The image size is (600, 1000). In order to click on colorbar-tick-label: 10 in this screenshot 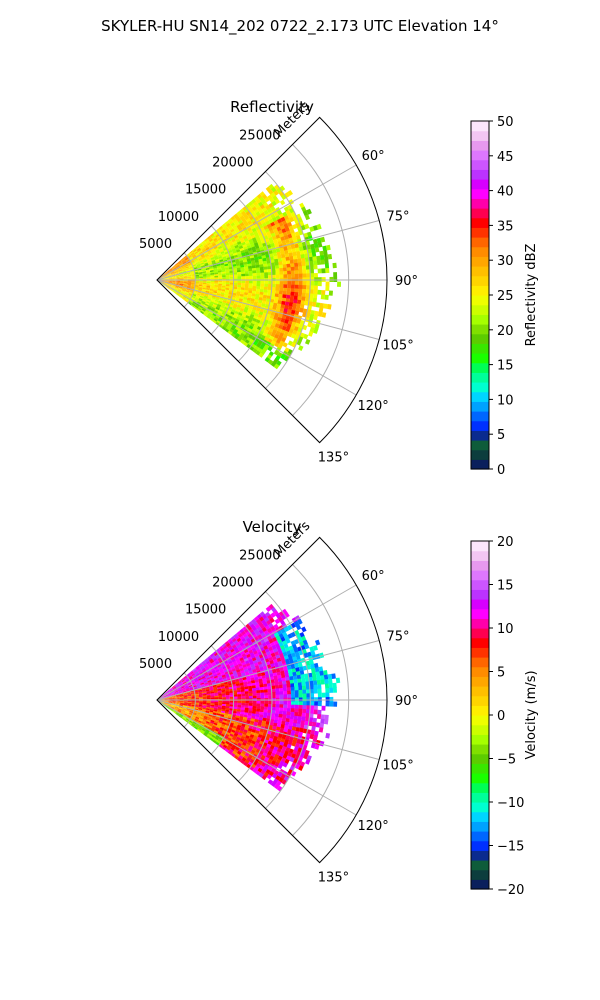, I will do `click(505, 629)`.